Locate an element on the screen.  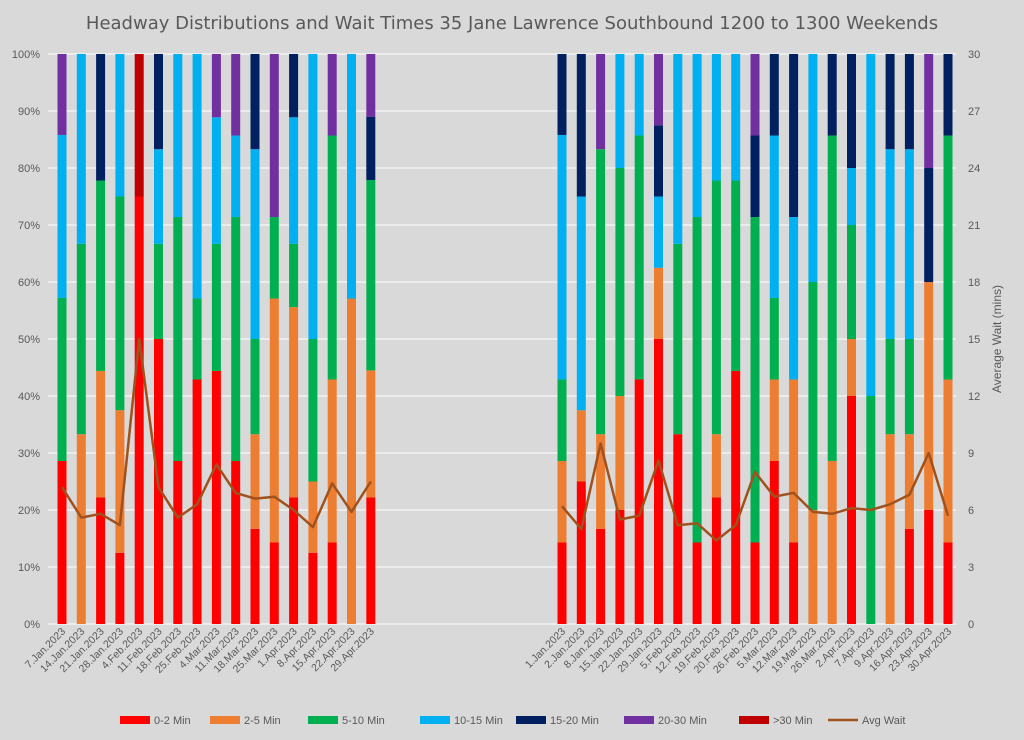
y-right-tick-label: 24 is located at coordinates (974, 169).